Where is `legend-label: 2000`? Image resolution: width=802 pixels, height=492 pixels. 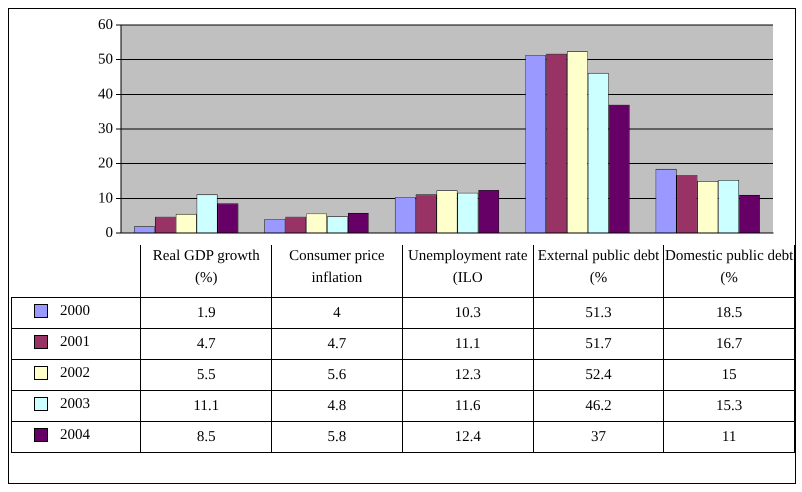 legend-label: 2000 is located at coordinates (75, 311).